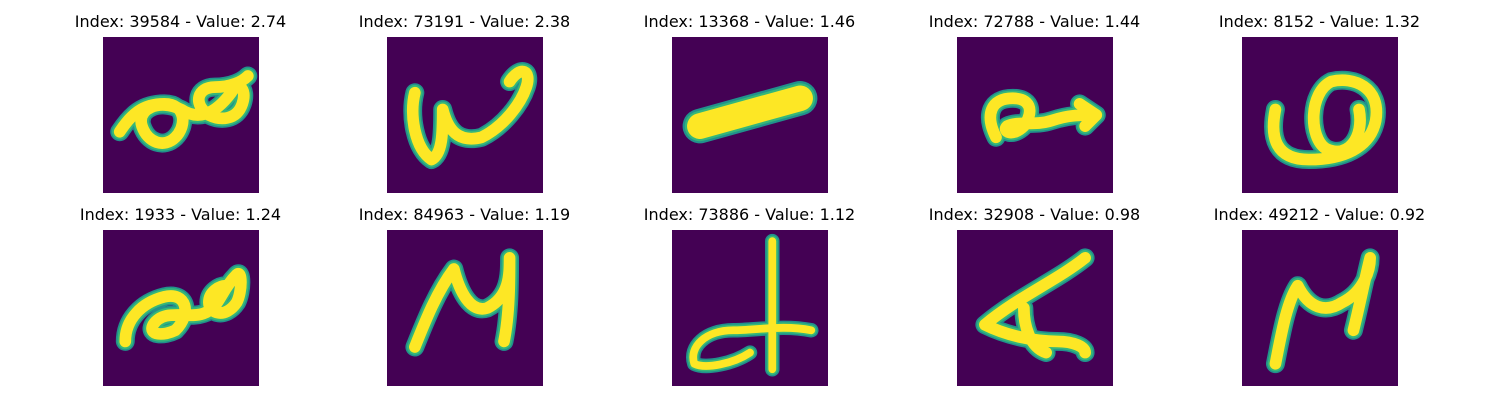  Describe the element at coordinates (470, 116) in the screenshot. I see `glyph-w` at that location.